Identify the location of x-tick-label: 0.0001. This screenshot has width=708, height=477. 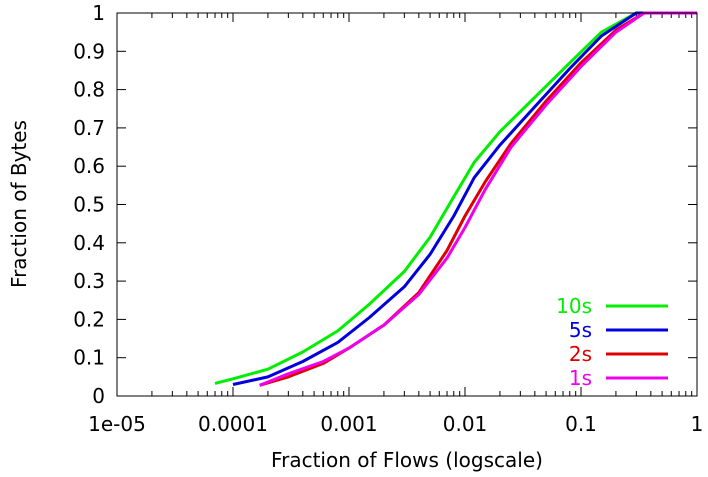
(233, 424).